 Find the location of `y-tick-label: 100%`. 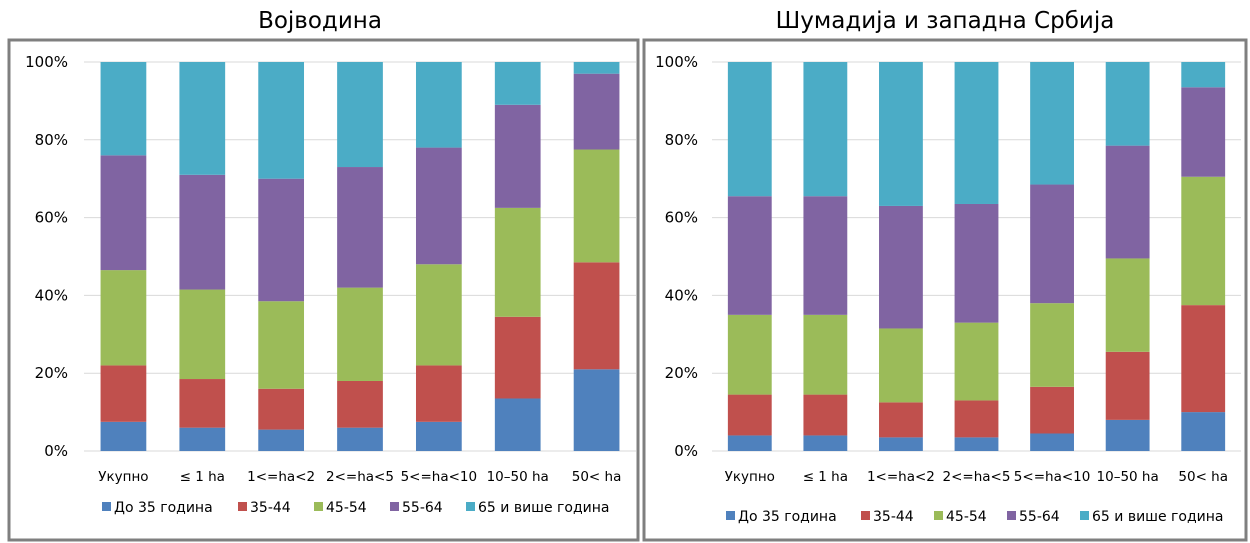

y-tick-label: 100% is located at coordinates (46, 62).